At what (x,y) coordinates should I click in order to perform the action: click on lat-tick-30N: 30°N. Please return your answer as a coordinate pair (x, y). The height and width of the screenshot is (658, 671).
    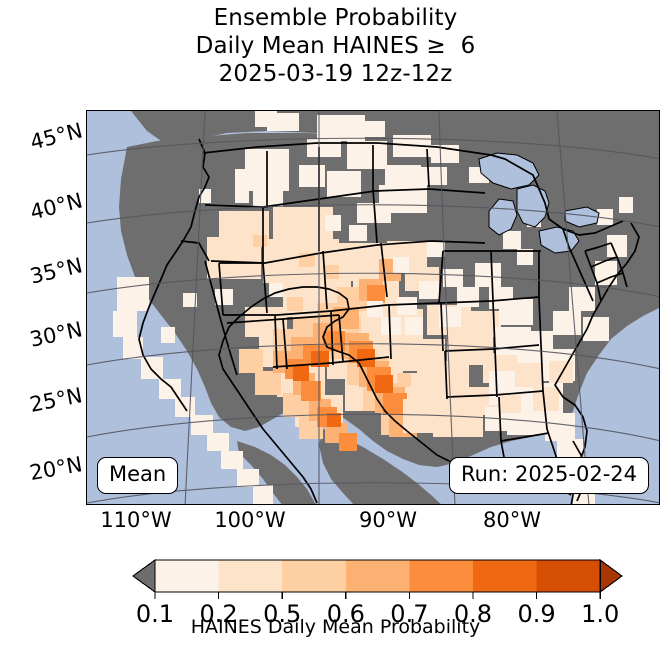
    Looking at the image, I should click on (56, 334).